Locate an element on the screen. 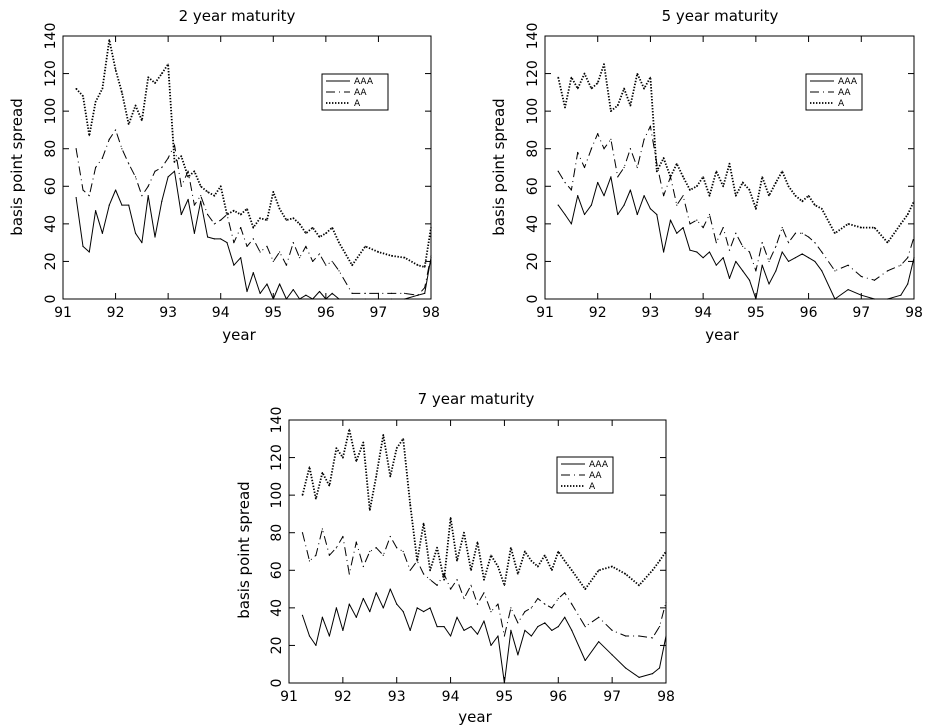 The width and height of the screenshot is (929, 728). y-tick-label: 140 is located at coordinates (51, 36).